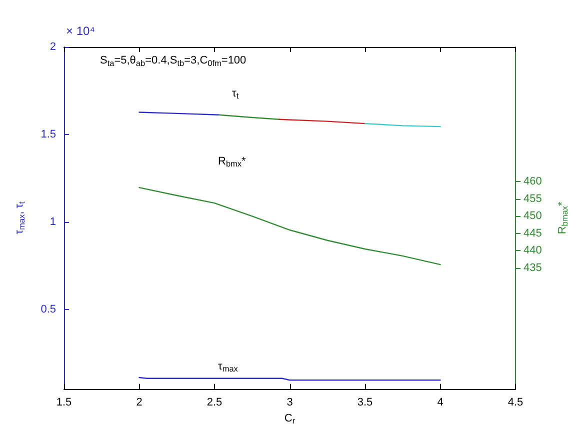  What do you see at coordinates (533, 182) in the screenshot?
I see `y2-tick-label: 460` at bounding box center [533, 182].